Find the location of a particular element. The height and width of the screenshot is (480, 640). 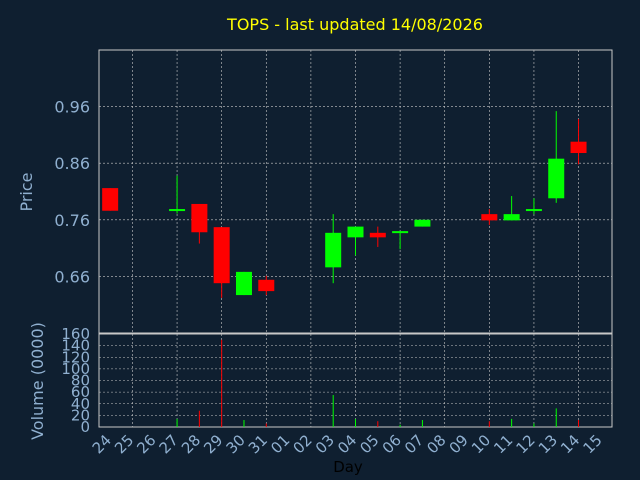

volume-tick-label: 40 is located at coordinates (80, 404).